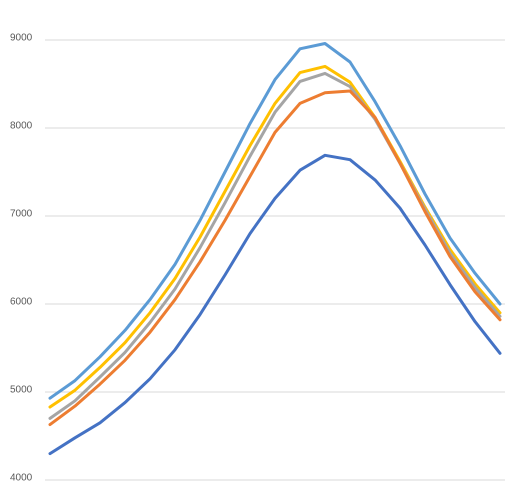  What do you see at coordinates (21, 477) in the screenshot?
I see `y-tick-label: 4000` at bounding box center [21, 477].